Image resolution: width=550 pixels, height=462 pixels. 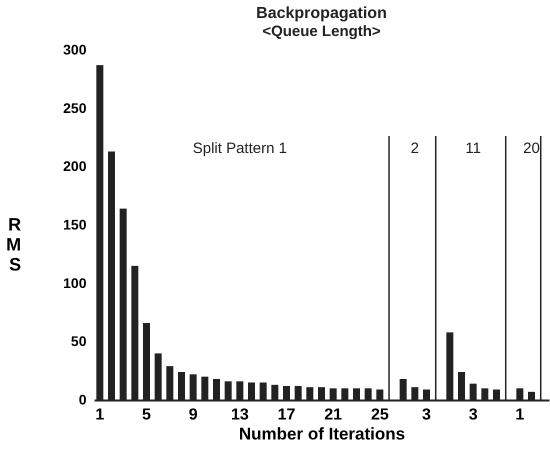 What do you see at coordinates (75, 108) in the screenshot?
I see `y-tick-label: 250` at bounding box center [75, 108].